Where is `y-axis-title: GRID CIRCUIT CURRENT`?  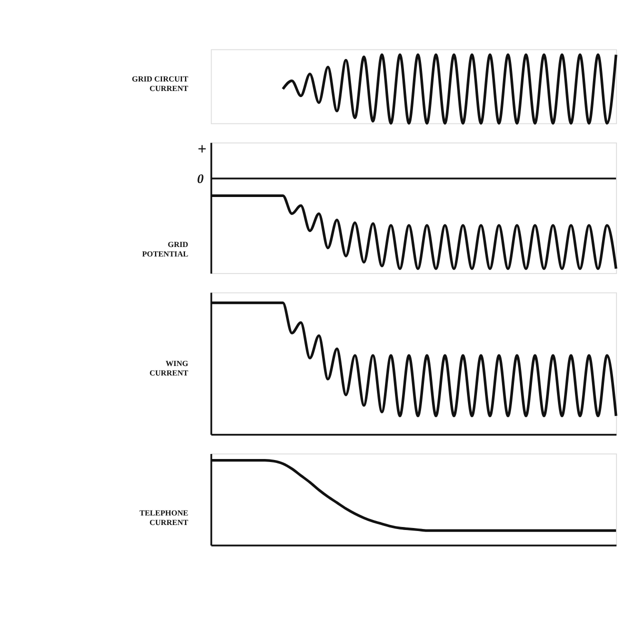
y-axis-title: GRID CIRCUIT CURRENT is located at coordinates (160, 84).